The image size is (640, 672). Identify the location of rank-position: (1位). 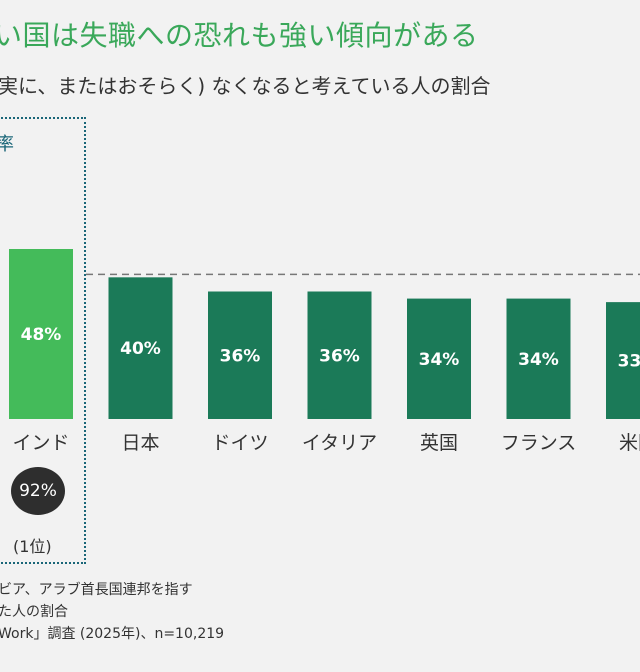
(32, 546).